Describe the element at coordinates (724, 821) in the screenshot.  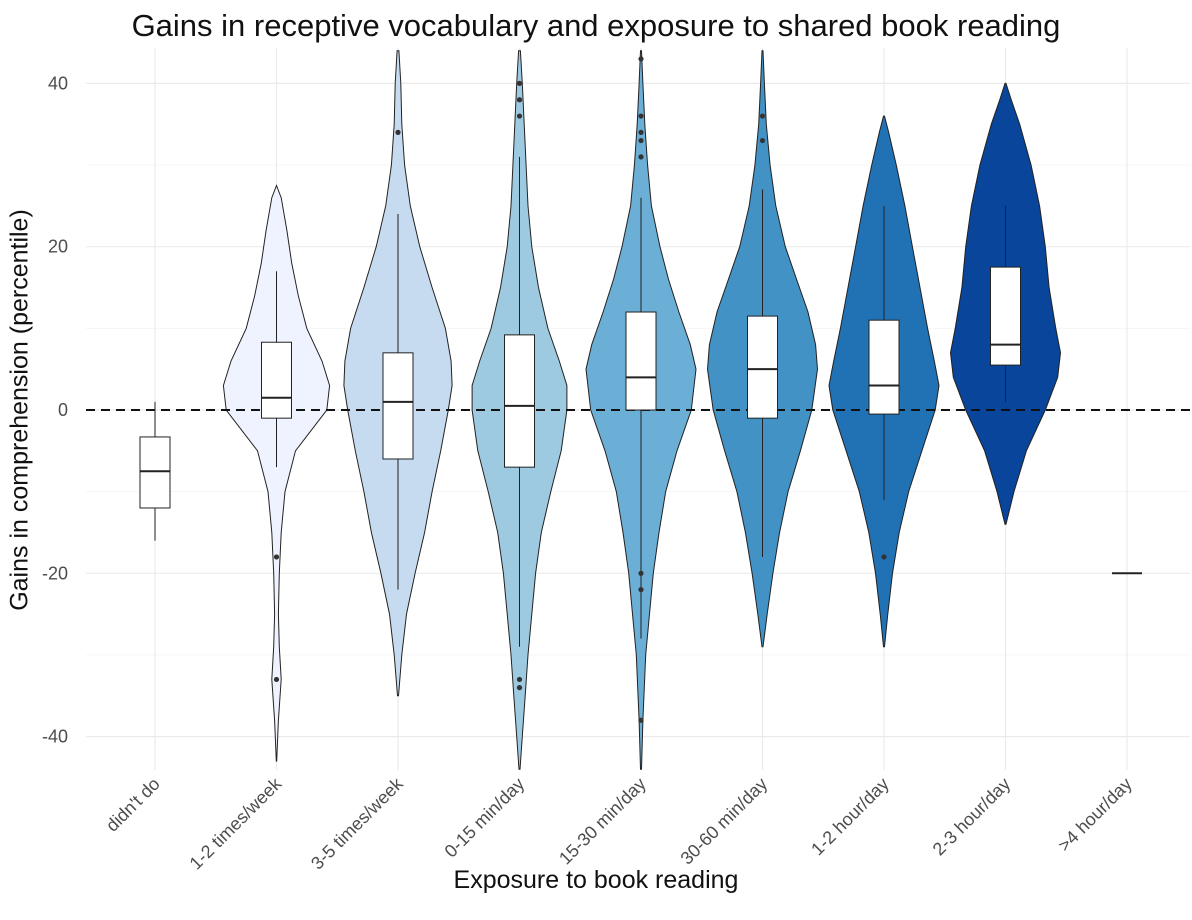
I see `x-tick-label: 30-60 min/day` at that location.